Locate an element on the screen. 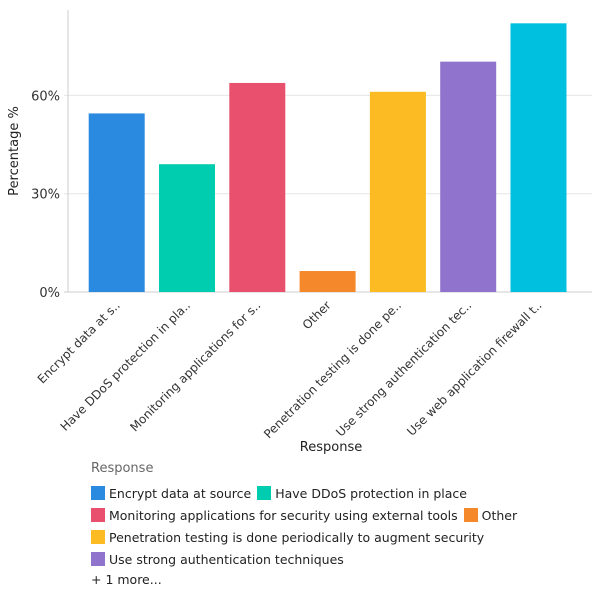 The width and height of the screenshot is (600, 600). legend-row: Use strong authentication techniques is located at coordinates (307, 559).